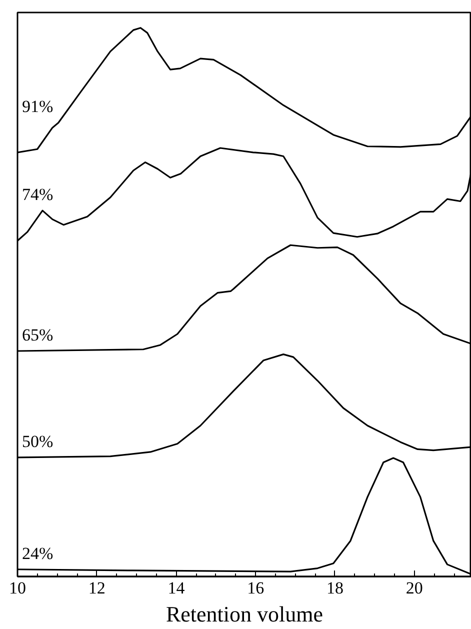 The height and width of the screenshot is (629, 471). Describe the element at coordinates (38, 441) in the screenshot. I see `series-label: 50%` at that location.